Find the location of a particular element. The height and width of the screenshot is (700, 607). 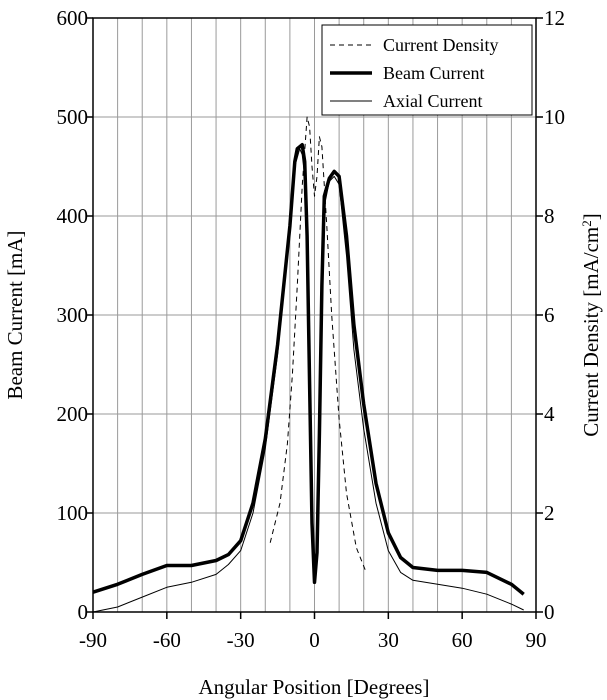

x-axis-tick-label: 30 is located at coordinates (388, 640).